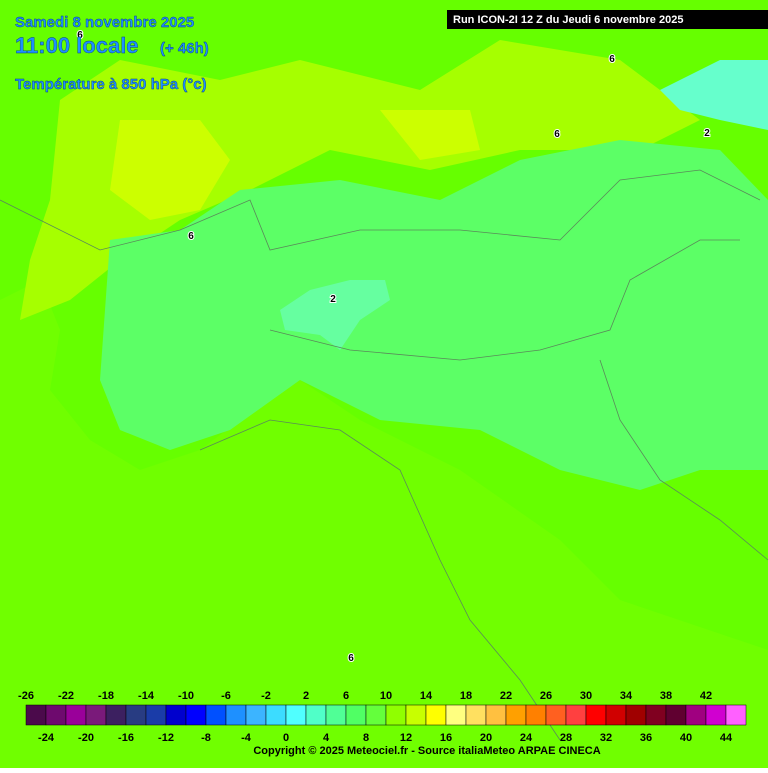  What do you see at coordinates (77, 45) in the screenshot?
I see `time: 11:00 locale` at bounding box center [77, 45].